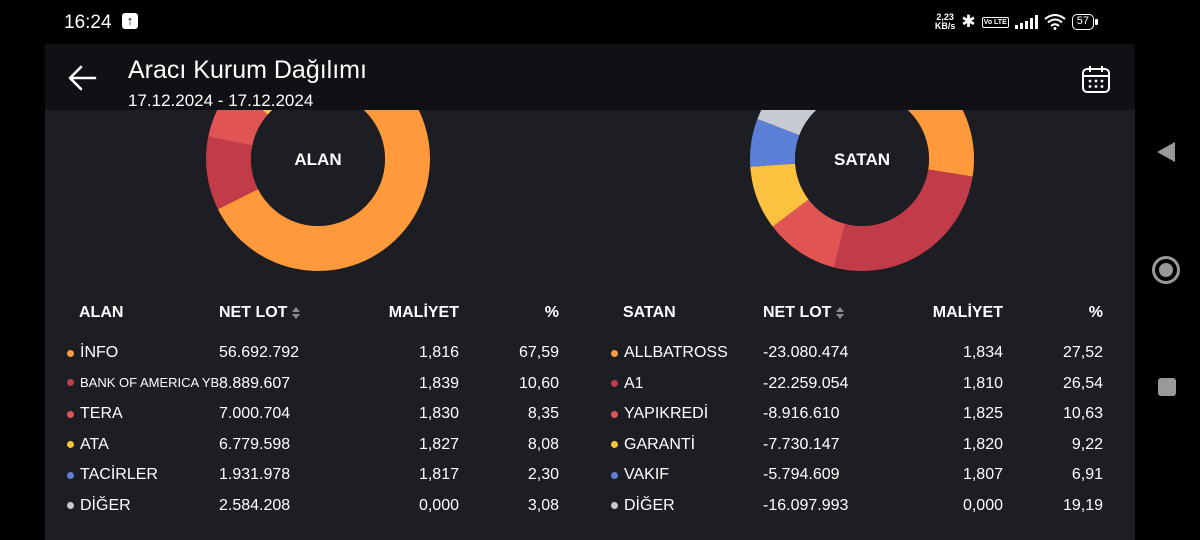 This screenshot has width=1200, height=540. I want to click on row-name: YAPIKREDİ, so click(659, 414).